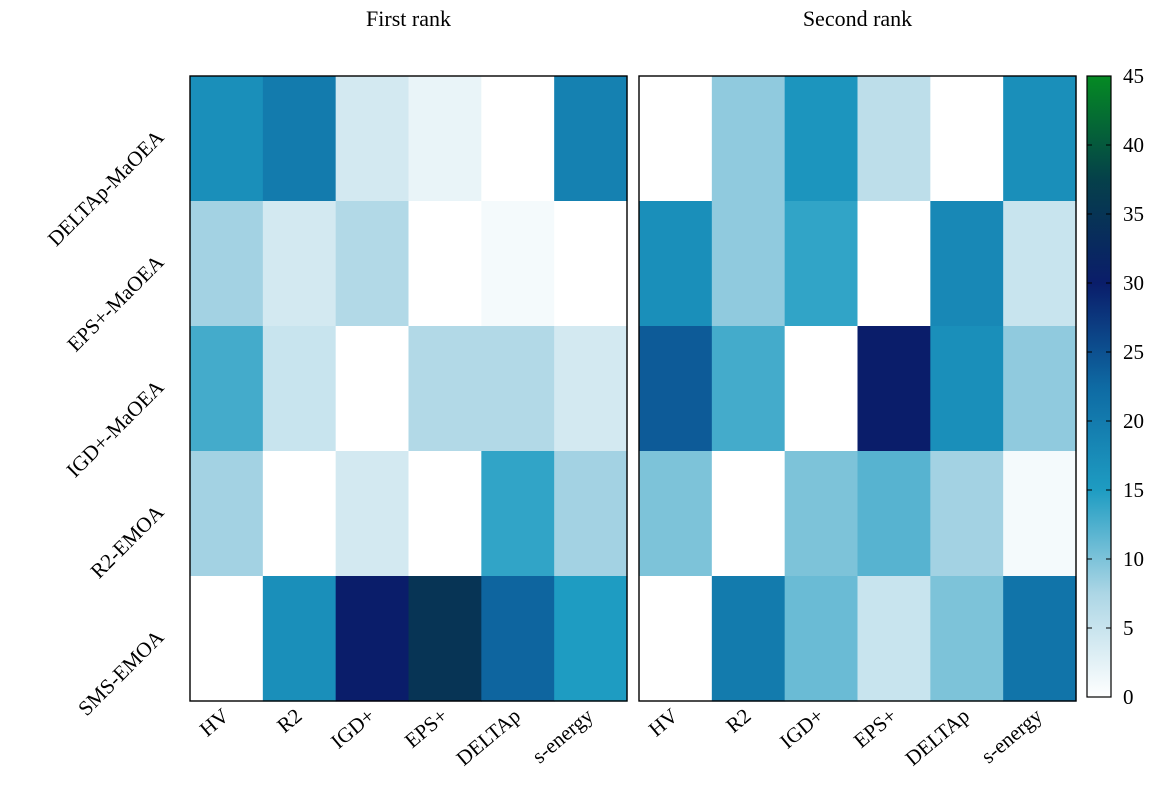  What do you see at coordinates (821, 139) in the screenshot?
I see `heatmap-cell-2-DELTAp-MaOEA-IGD+` at bounding box center [821, 139].